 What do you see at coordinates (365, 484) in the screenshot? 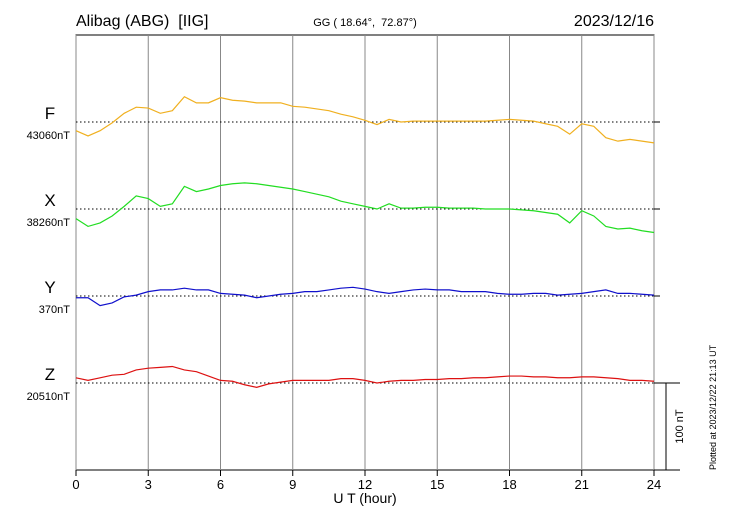
I see `x-tick-label: 12` at bounding box center [365, 484].